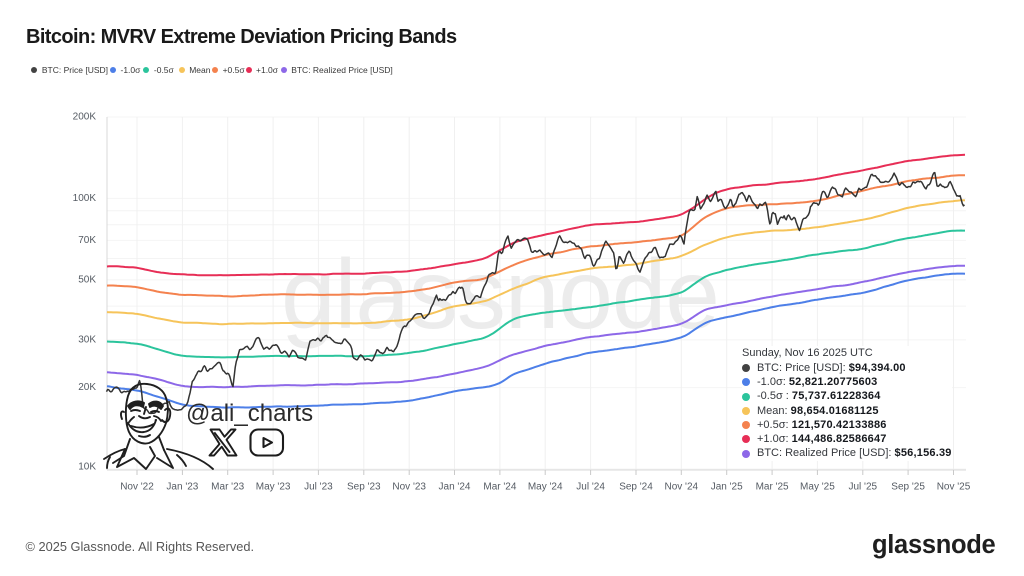  I want to click on svg-text: 10K, so click(87, 467).